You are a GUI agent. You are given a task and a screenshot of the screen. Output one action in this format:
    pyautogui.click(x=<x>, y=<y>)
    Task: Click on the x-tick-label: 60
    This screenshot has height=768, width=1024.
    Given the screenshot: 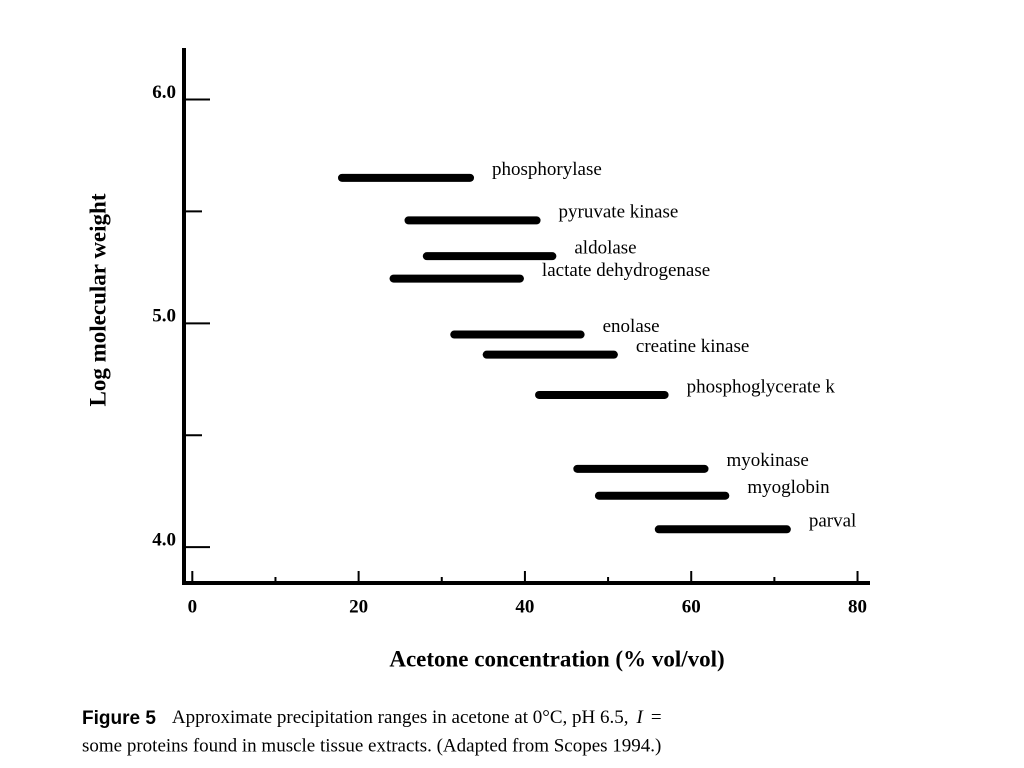 What is the action you would take?
    pyautogui.click(x=691, y=606)
    